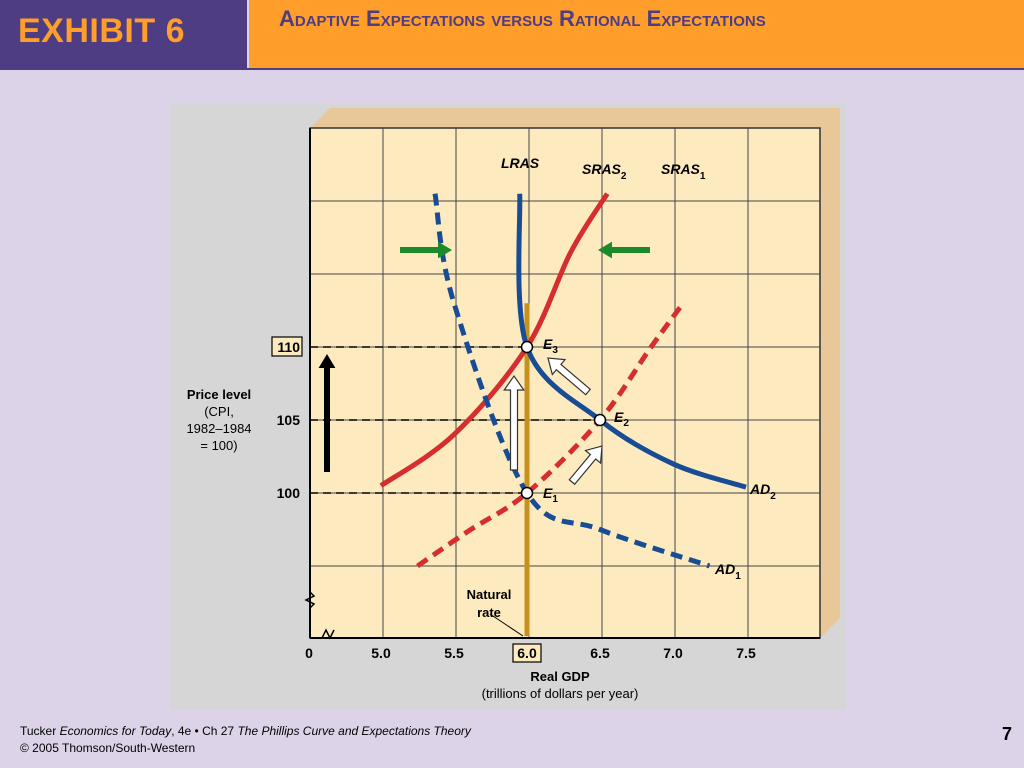 This screenshot has width=1024, height=768. I want to click on header-divider, so click(512, 69).